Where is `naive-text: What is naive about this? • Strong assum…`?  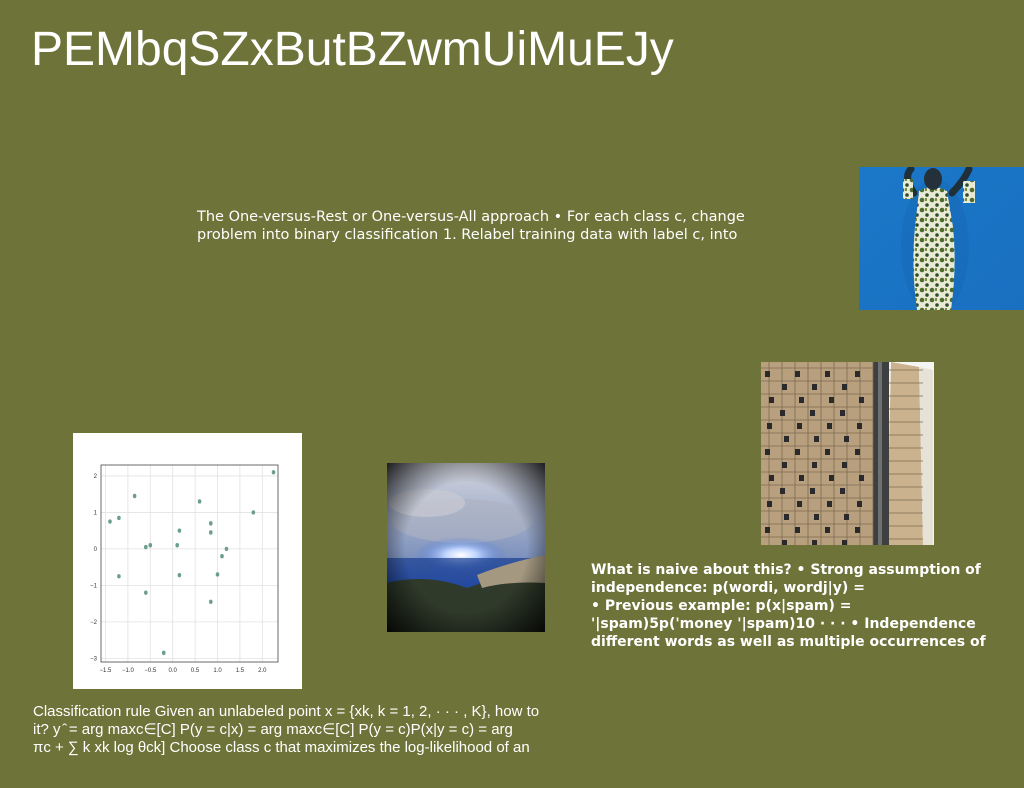 naive-text: What is naive about this? • Strong assum… is located at coordinates (788, 606).